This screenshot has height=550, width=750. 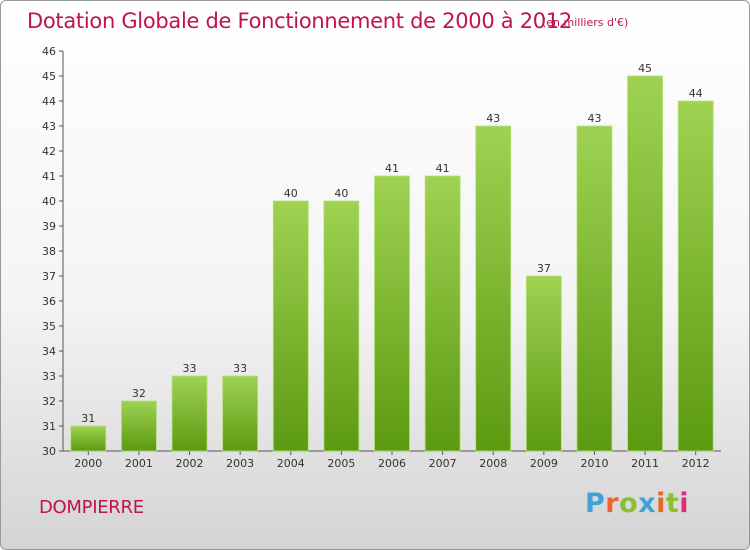 What do you see at coordinates (88, 463) in the screenshot?
I see `x-tick-label: 2000` at bounding box center [88, 463].